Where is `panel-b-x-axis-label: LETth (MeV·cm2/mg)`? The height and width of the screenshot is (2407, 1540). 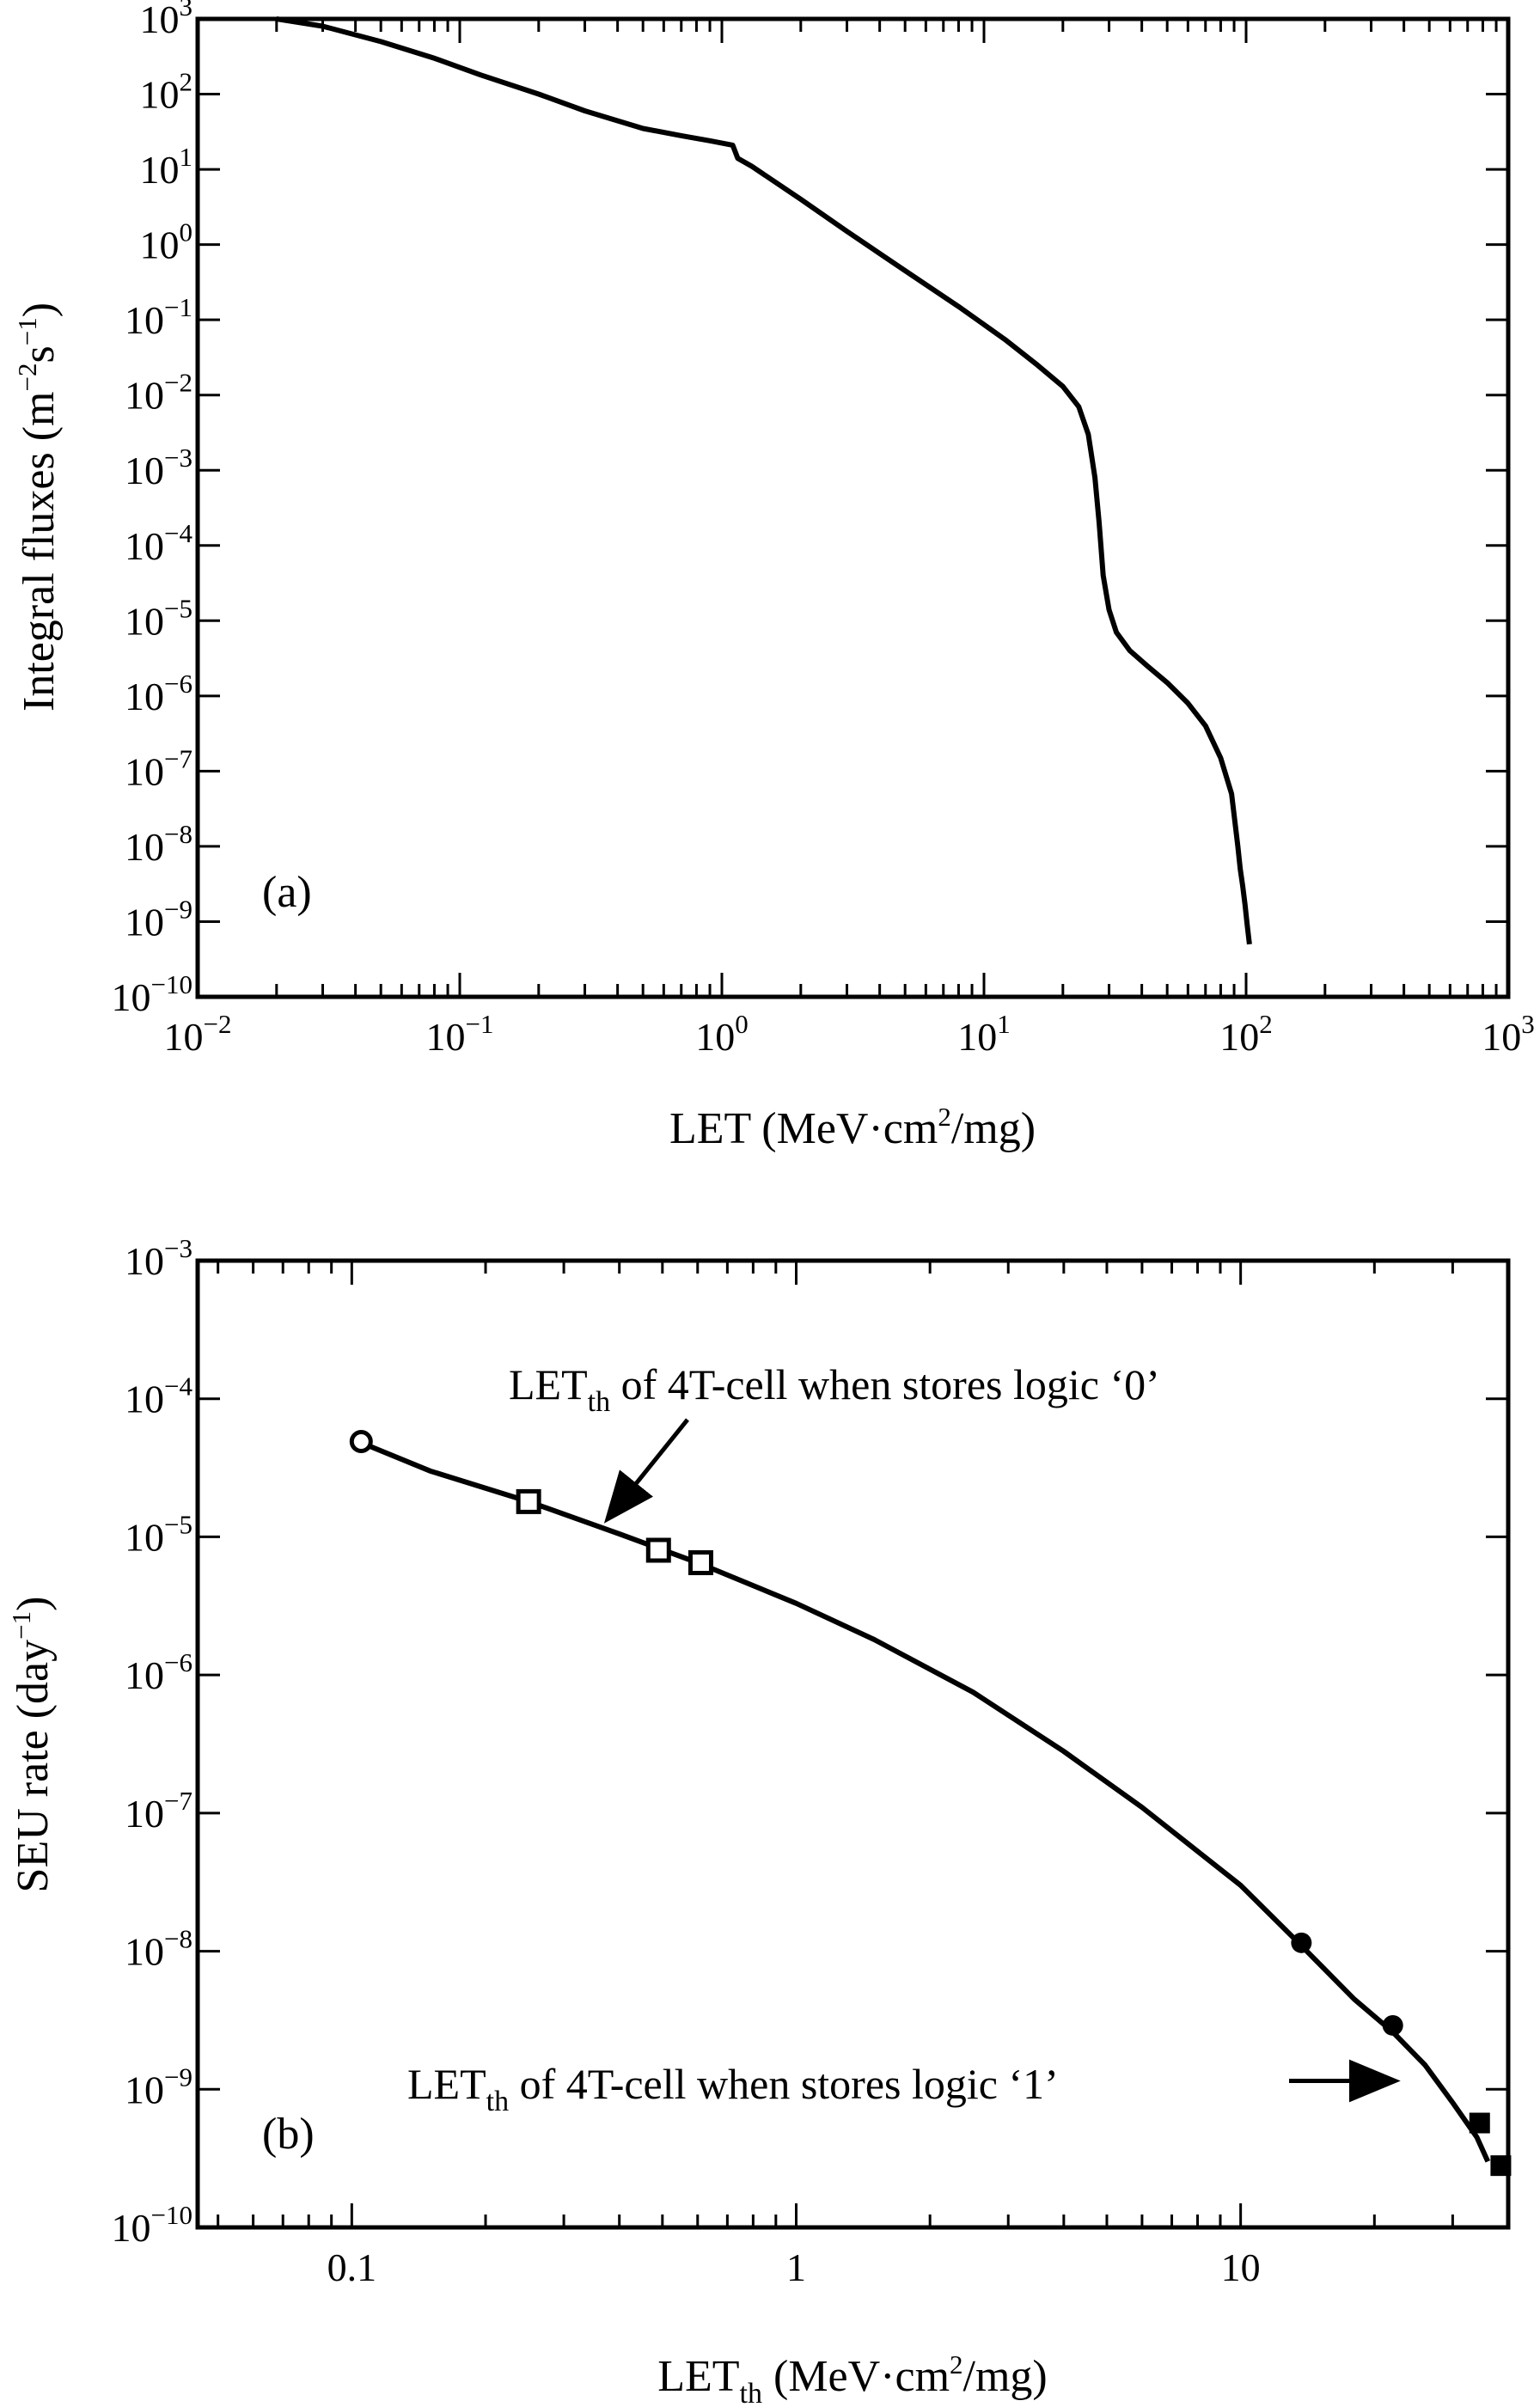 panel-b-x-axis-label: LETth (MeV·cm2/mg) is located at coordinates (852, 2378).